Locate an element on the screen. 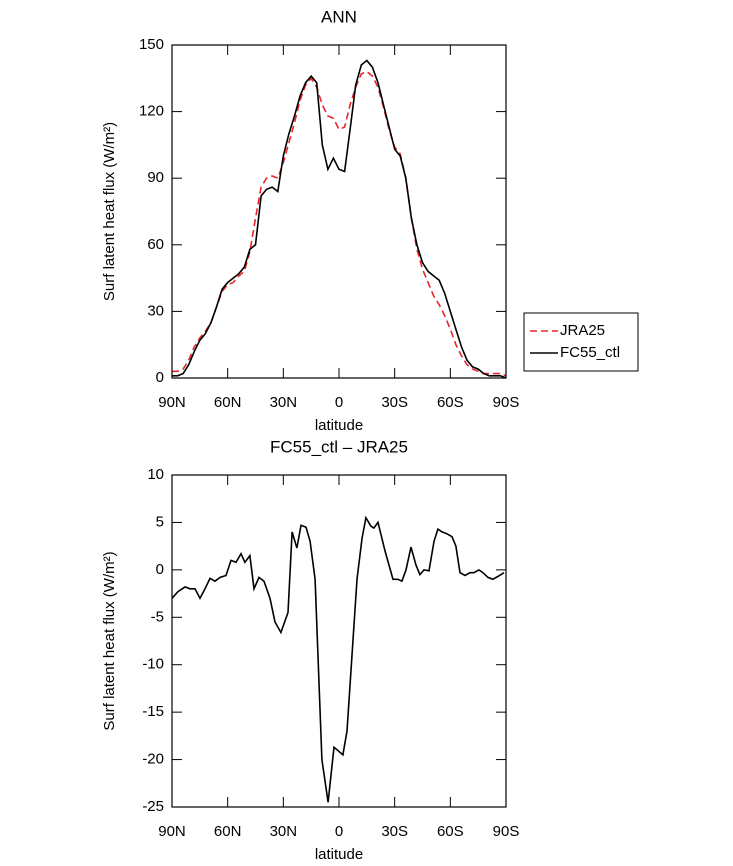 The image size is (733, 866). legend-box is located at coordinates (581, 342).